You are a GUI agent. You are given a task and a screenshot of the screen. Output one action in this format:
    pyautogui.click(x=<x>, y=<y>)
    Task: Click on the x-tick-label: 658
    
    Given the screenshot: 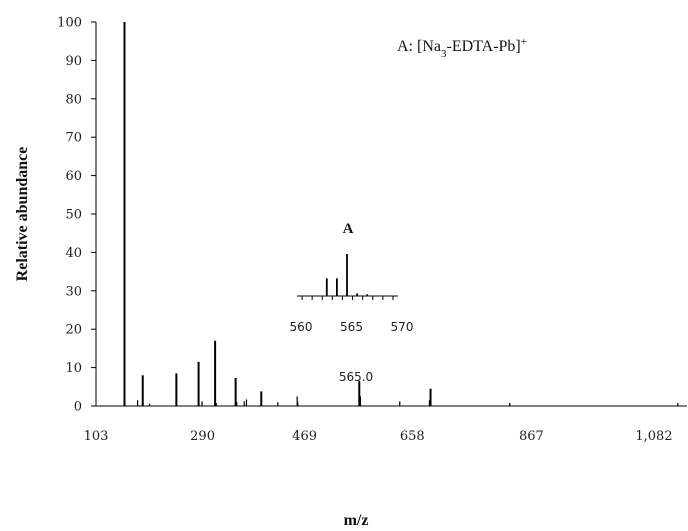 What is the action you would take?
    pyautogui.click(x=412, y=436)
    